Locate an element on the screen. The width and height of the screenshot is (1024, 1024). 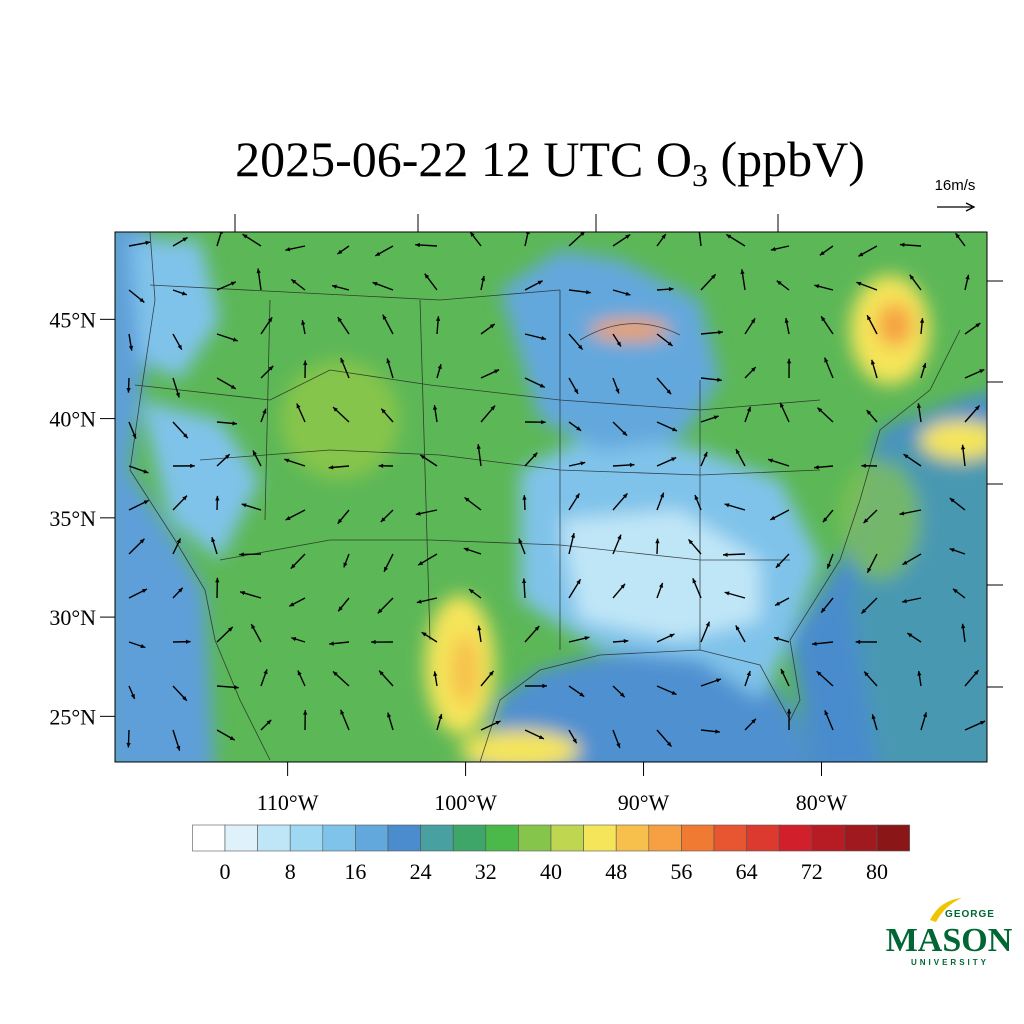
colorbar-label: 40 is located at coordinates (551, 871).